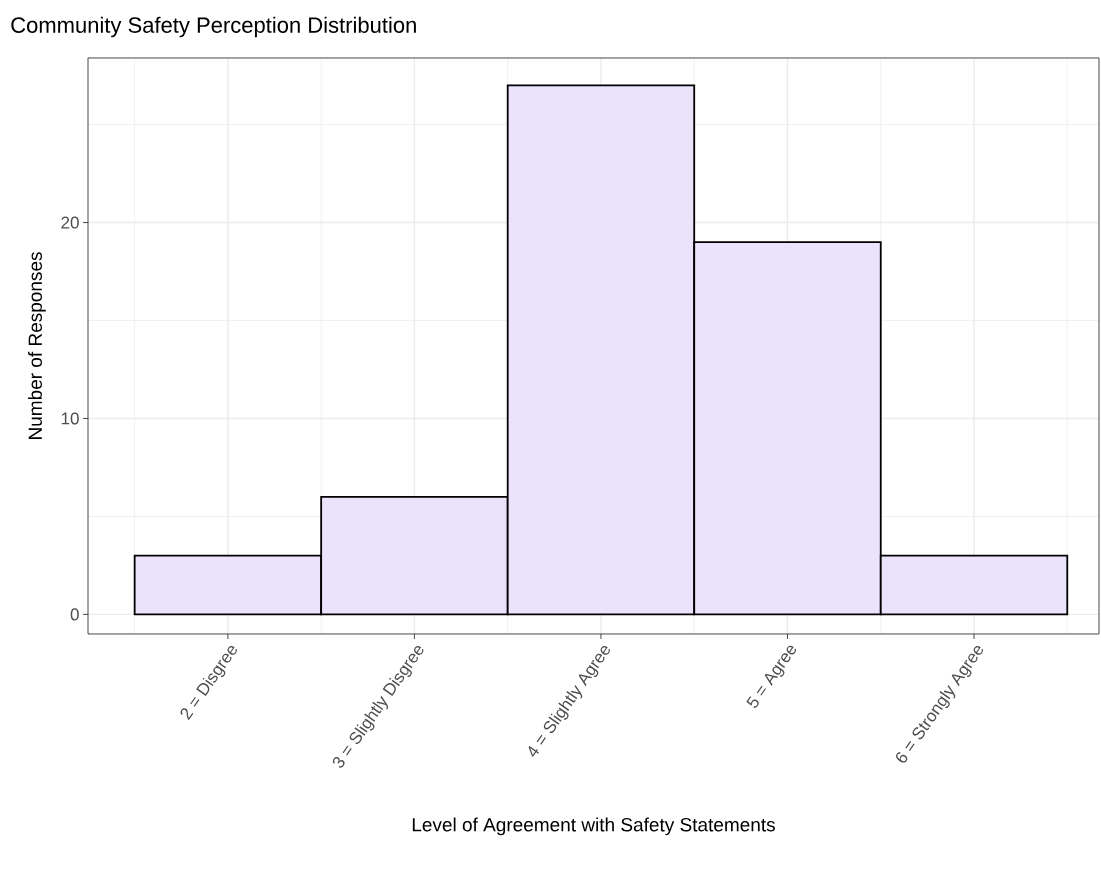 Image resolution: width=1101 pixels, height=892 pixels. Describe the element at coordinates (37, 345) in the screenshot. I see `y-axis-title: Number of Responses` at that location.